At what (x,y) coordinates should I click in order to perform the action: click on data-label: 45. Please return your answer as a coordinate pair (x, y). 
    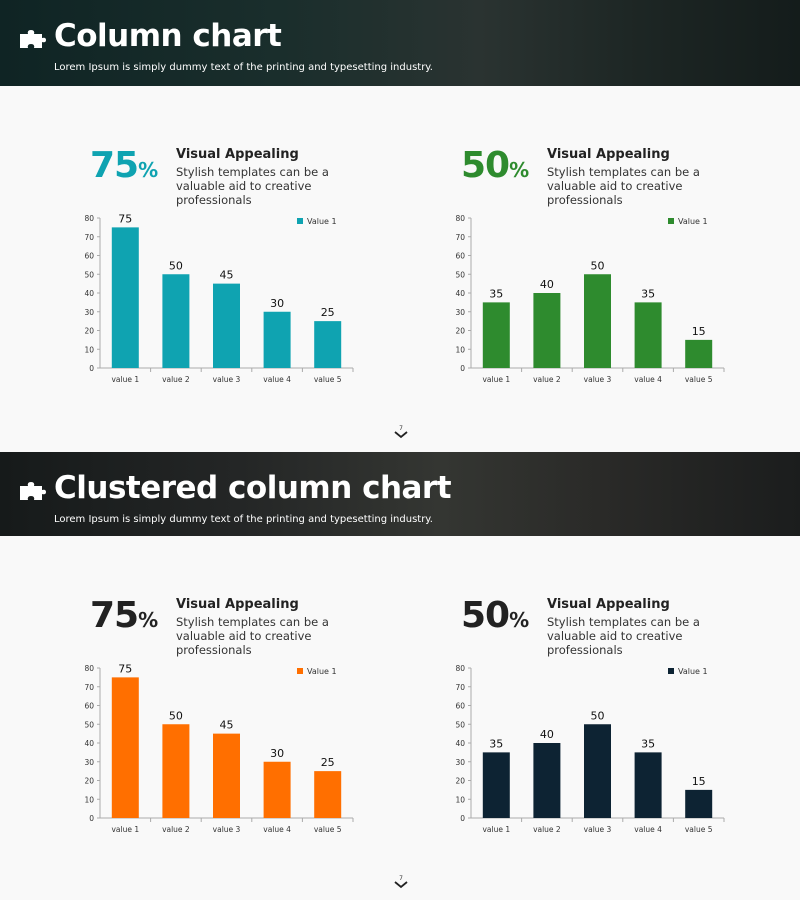
    Looking at the image, I should click on (227, 725).